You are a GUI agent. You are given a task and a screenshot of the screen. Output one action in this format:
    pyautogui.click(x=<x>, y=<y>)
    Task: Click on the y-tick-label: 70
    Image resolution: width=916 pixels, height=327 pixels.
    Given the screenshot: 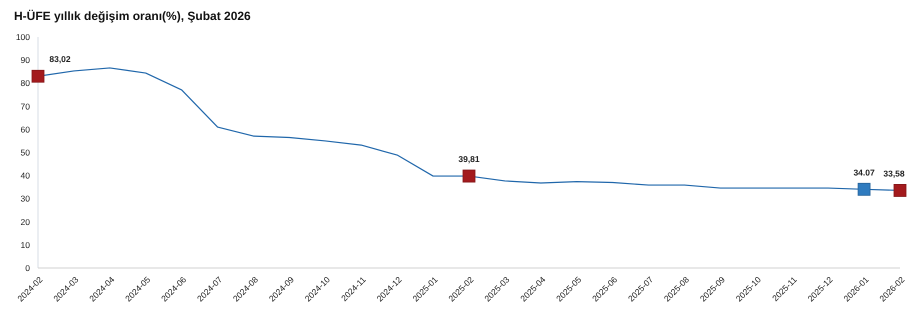 What is the action you would take?
    pyautogui.click(x=25, y=106)
    